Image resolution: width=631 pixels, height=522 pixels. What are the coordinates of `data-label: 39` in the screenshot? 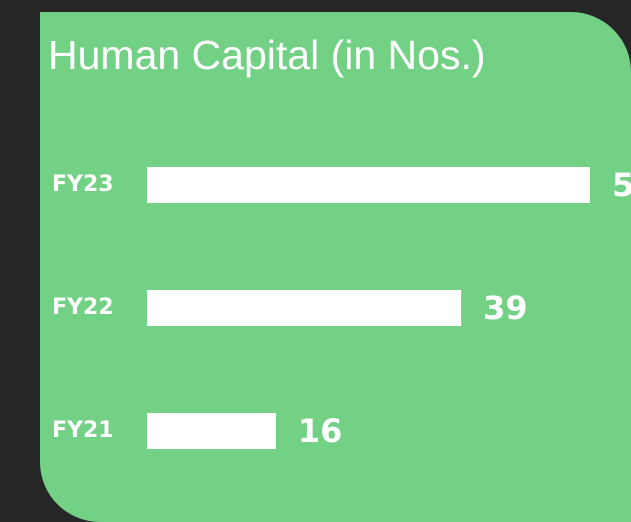 It's located at (505, 308).